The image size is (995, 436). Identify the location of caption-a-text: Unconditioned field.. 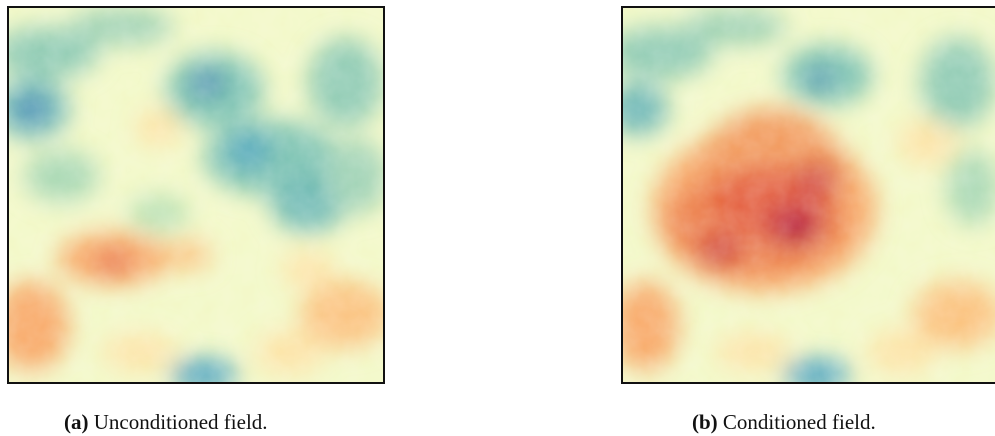
(180, 422).